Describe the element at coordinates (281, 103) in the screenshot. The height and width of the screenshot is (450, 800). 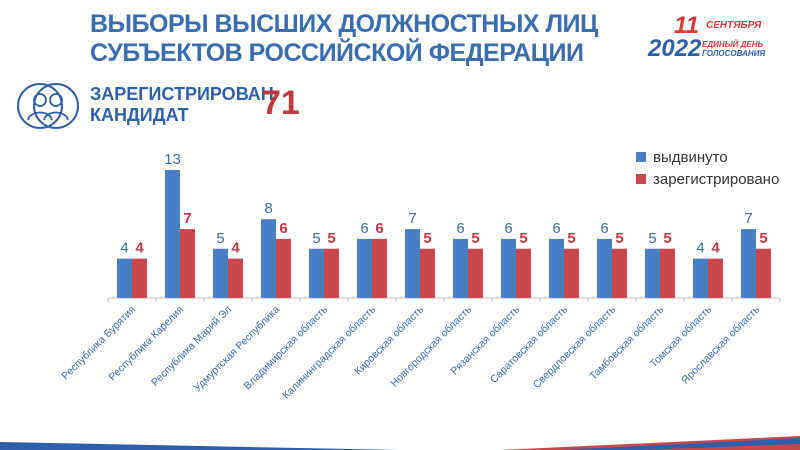
I see `registered-candidates-value: 71` at that location.